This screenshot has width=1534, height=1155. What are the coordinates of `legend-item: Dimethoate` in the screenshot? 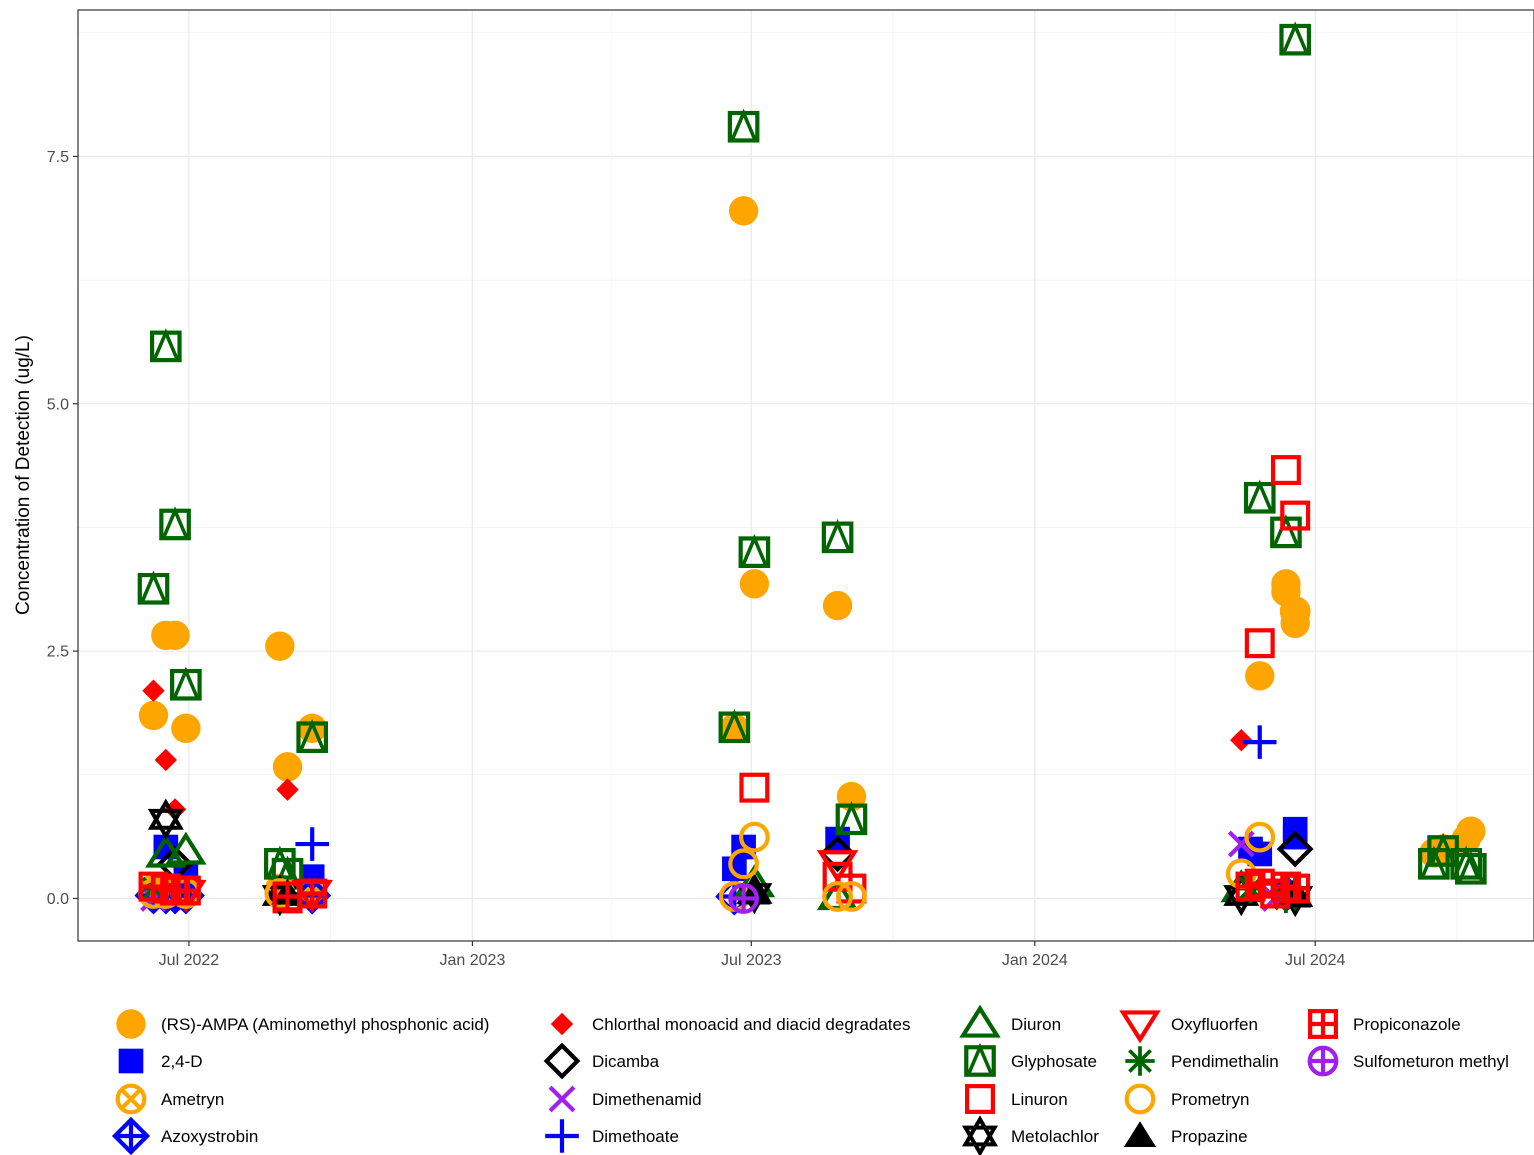 It's located at (612, 1136).